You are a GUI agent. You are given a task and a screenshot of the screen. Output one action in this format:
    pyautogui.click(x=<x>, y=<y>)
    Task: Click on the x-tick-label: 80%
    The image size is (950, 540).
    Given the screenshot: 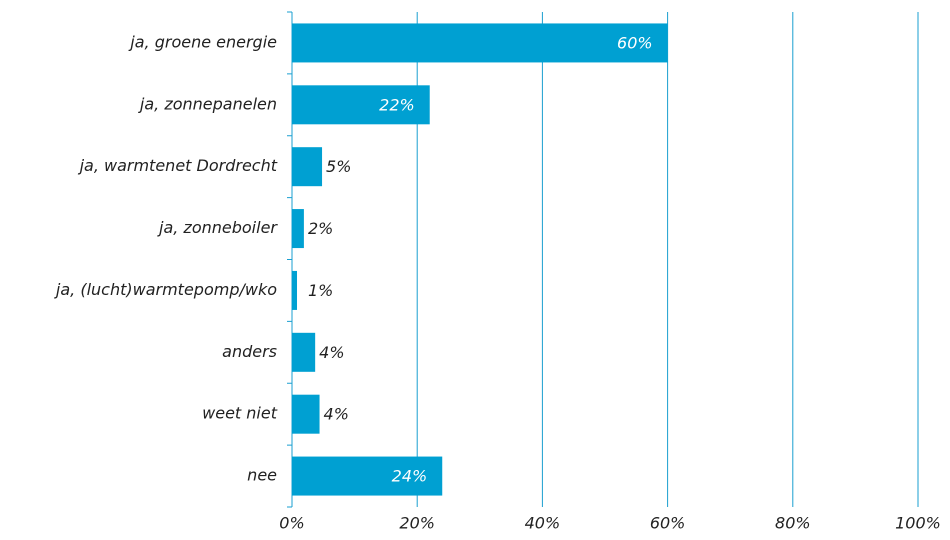 What is the action you would take?
    pyautogui.click(x=793, y=523)
    